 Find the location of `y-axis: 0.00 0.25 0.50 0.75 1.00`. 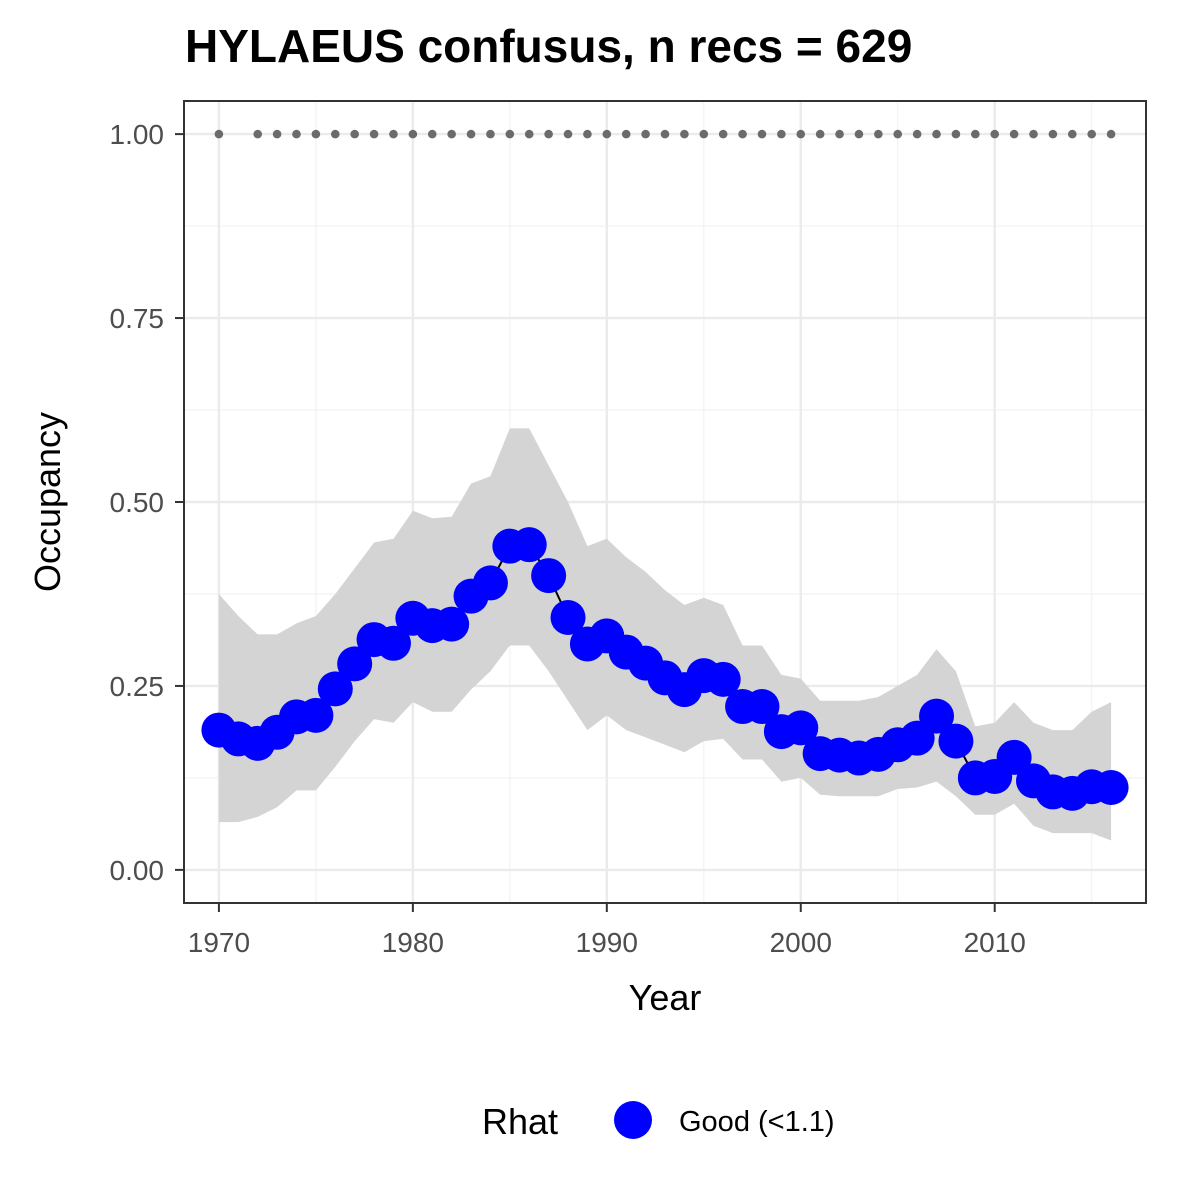

y-axis: 0.00 0.25 0.50 0.75 1.00 is located at coordinates (147, 502).